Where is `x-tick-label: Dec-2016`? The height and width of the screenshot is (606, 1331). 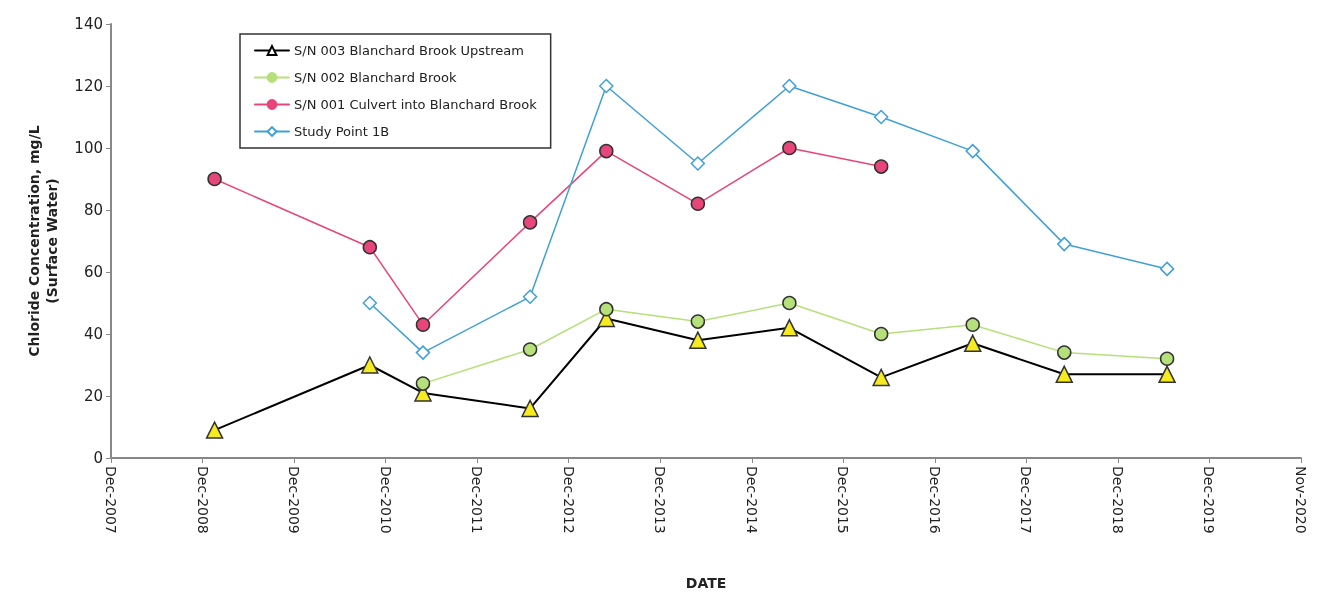 x-tick-label: Dec-2016 is located at coordinates (934, 500).